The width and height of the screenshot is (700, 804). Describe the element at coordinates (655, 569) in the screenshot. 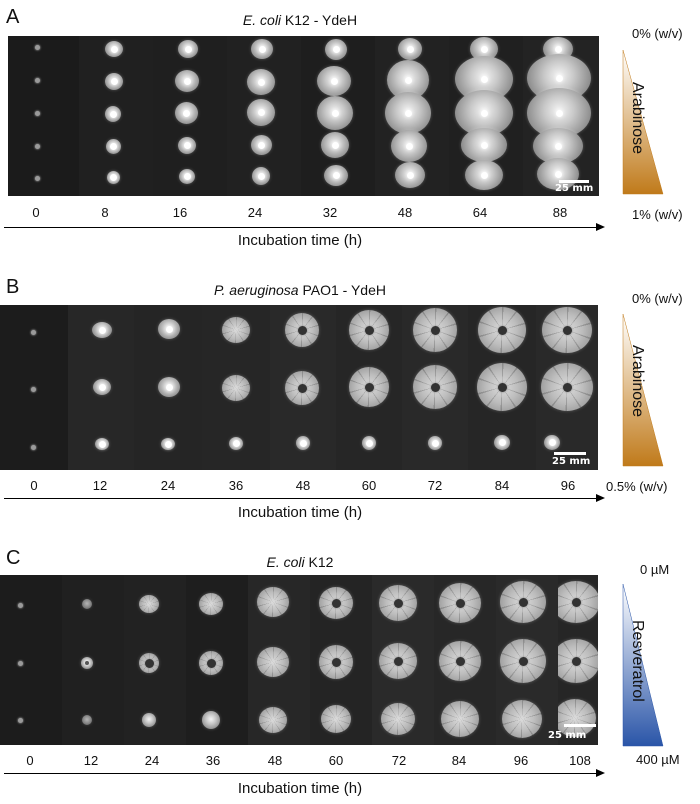

I see `panel-c-gradient-top: 0 µM` at that location.